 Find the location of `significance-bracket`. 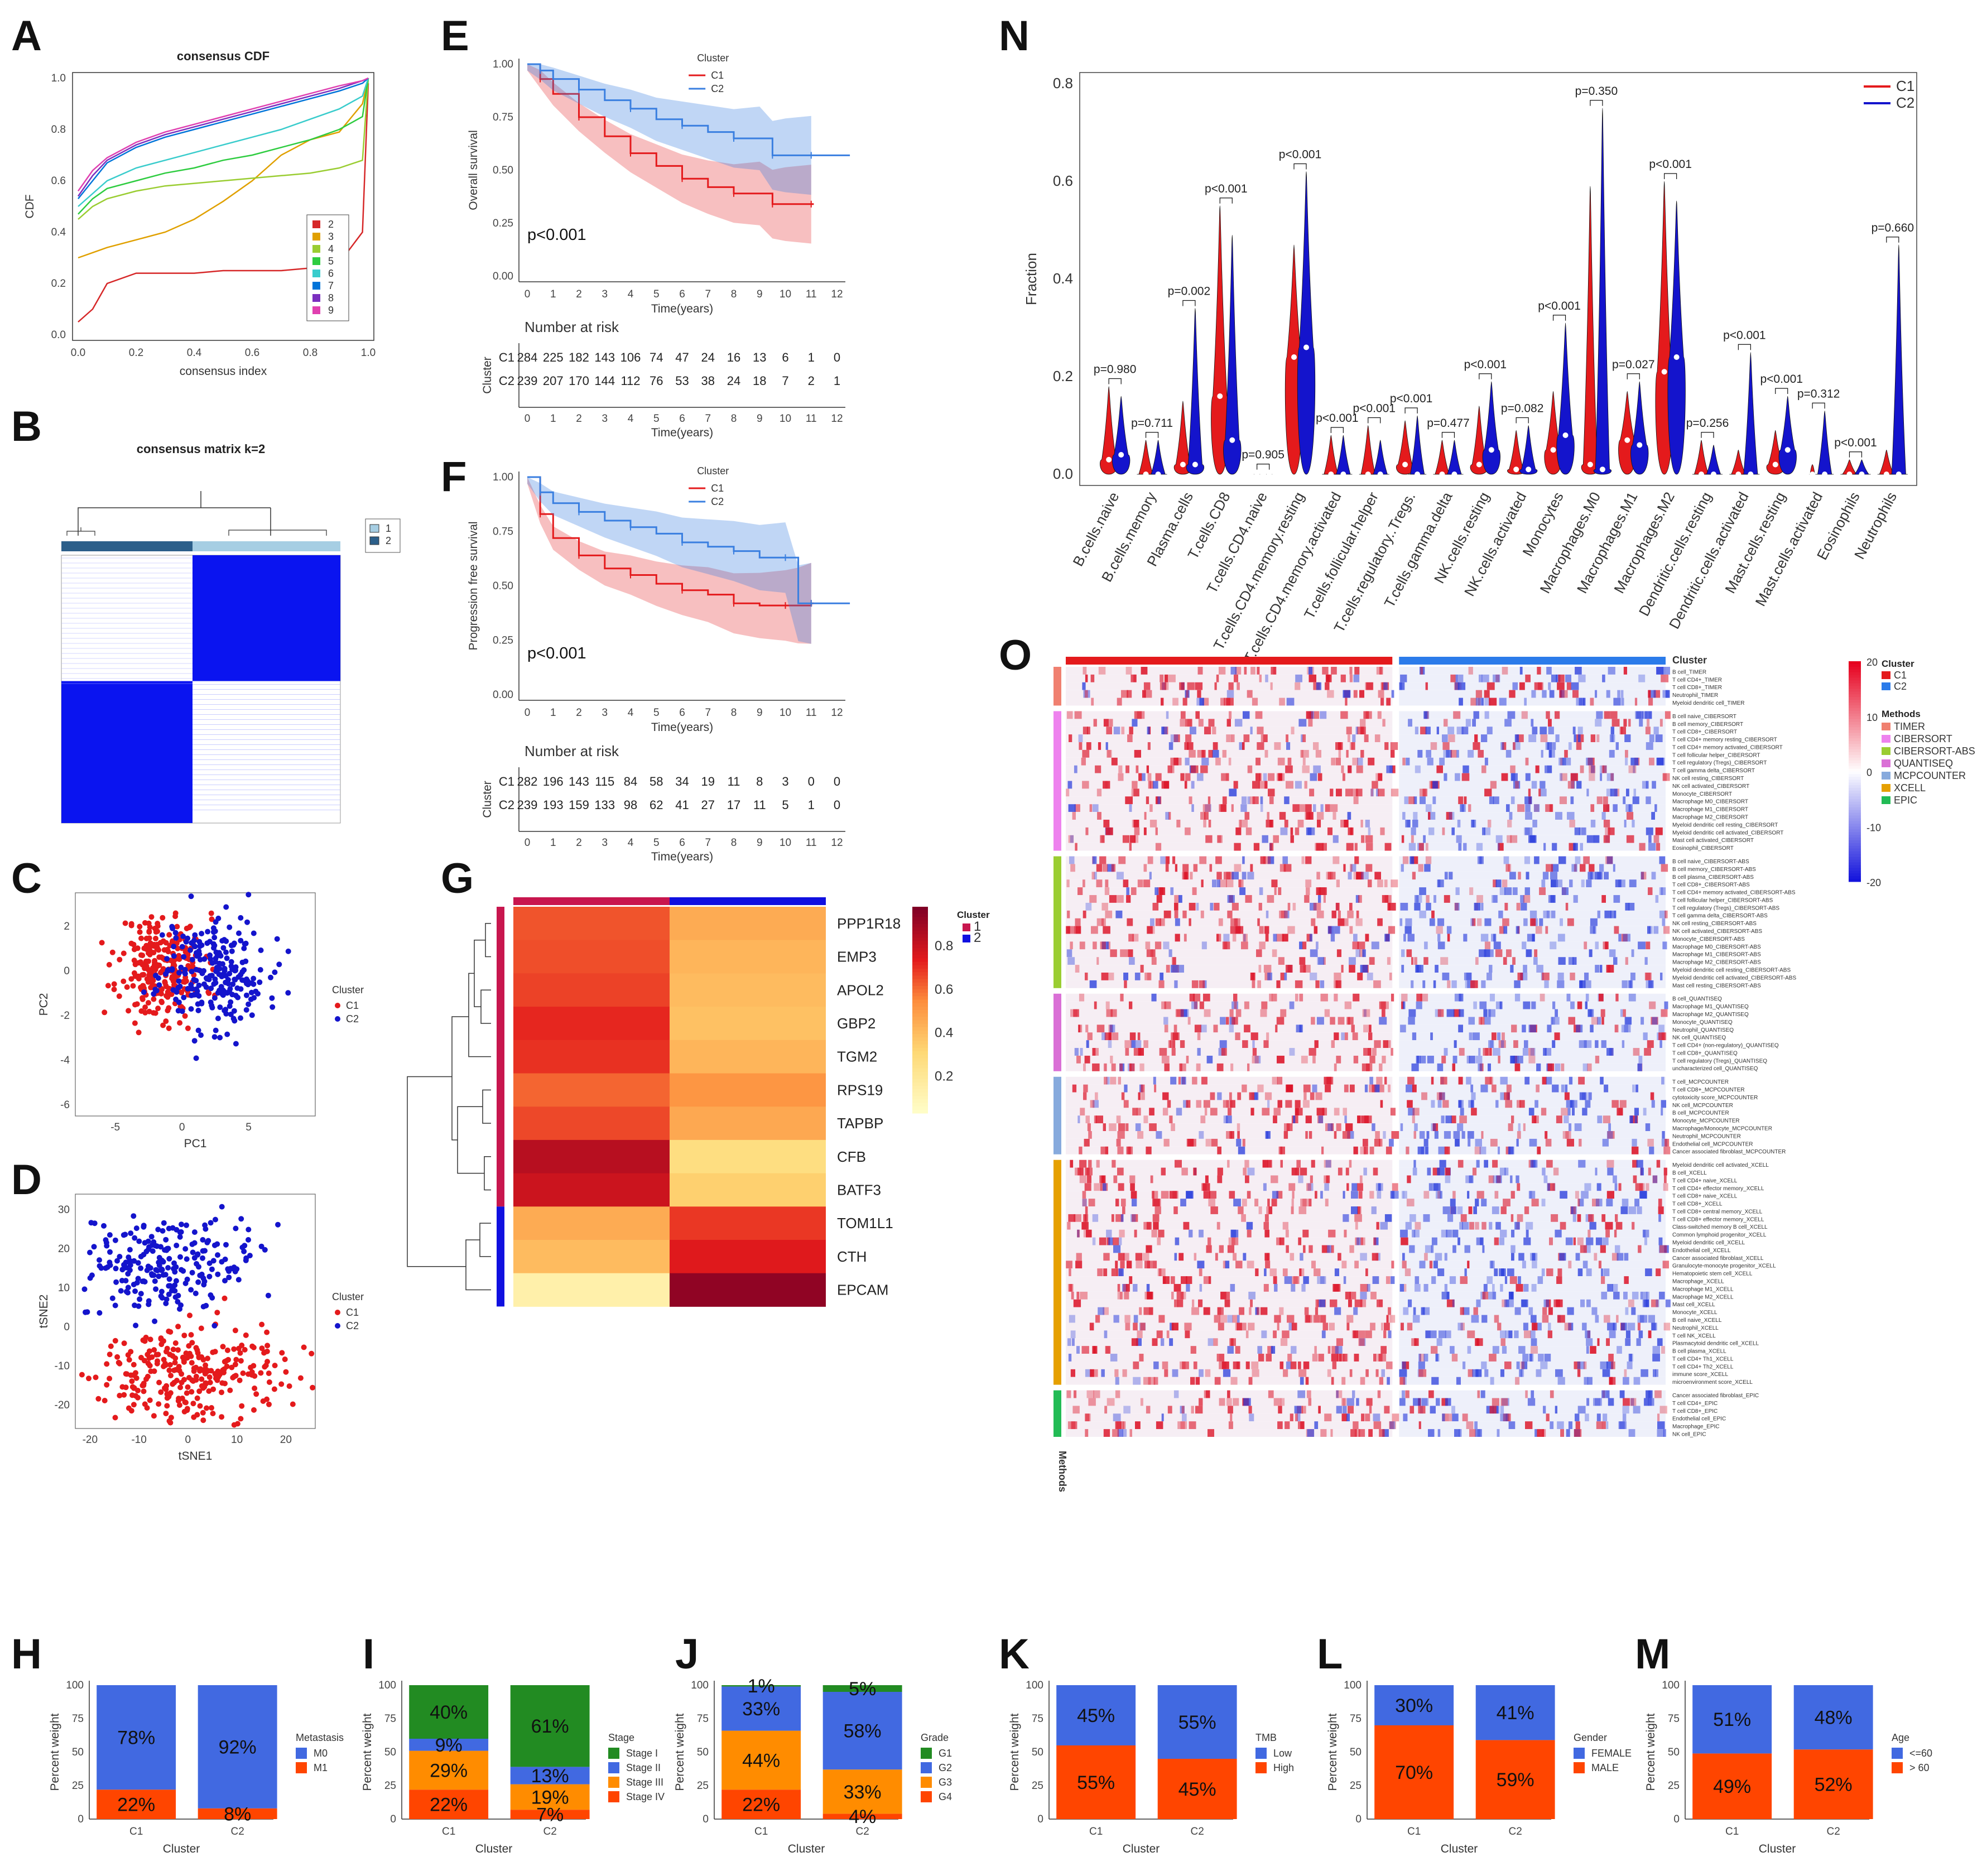

significance-bracket is located at coordinates (1634, 376).